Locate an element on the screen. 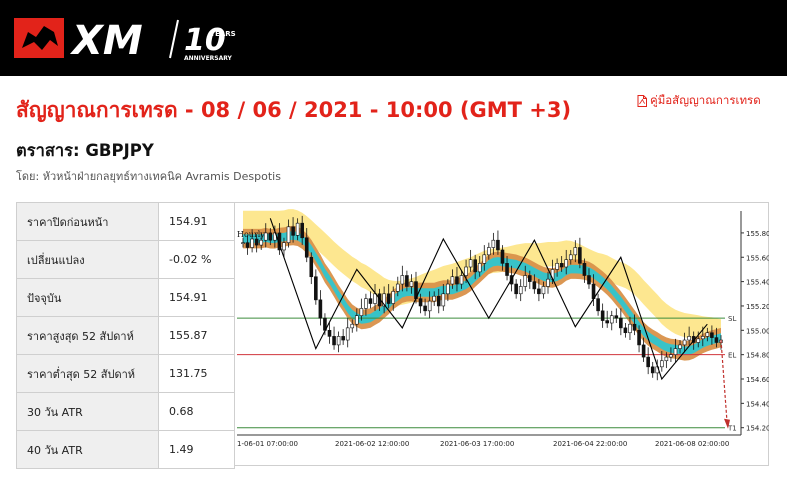 The width and height of the screenshot is (787, 479). stat-value: -0.02 % is located at coordinates (196, 259).